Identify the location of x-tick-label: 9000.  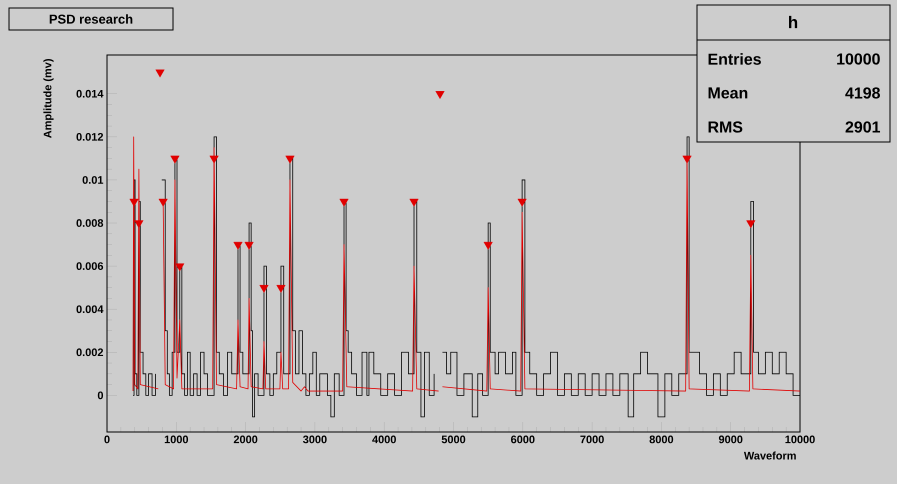
(730, 440).